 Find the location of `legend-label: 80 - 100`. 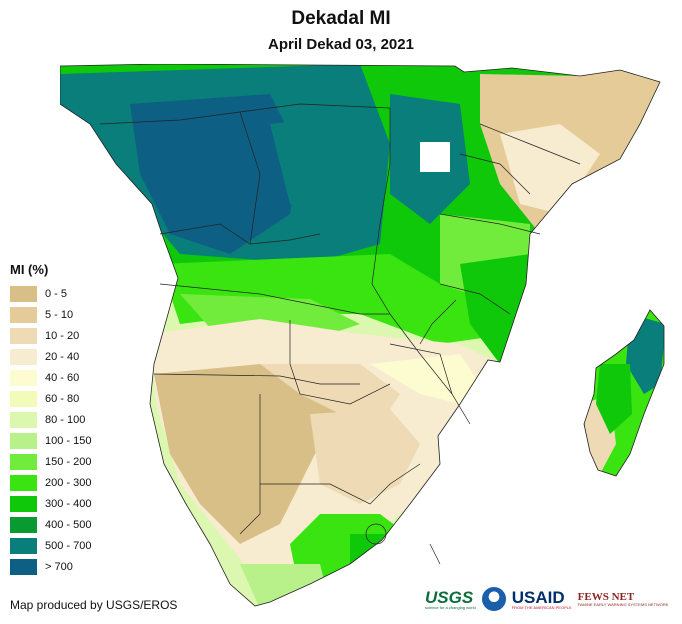

legend-label: 80 - 100 is located at coordinates (65, 419).